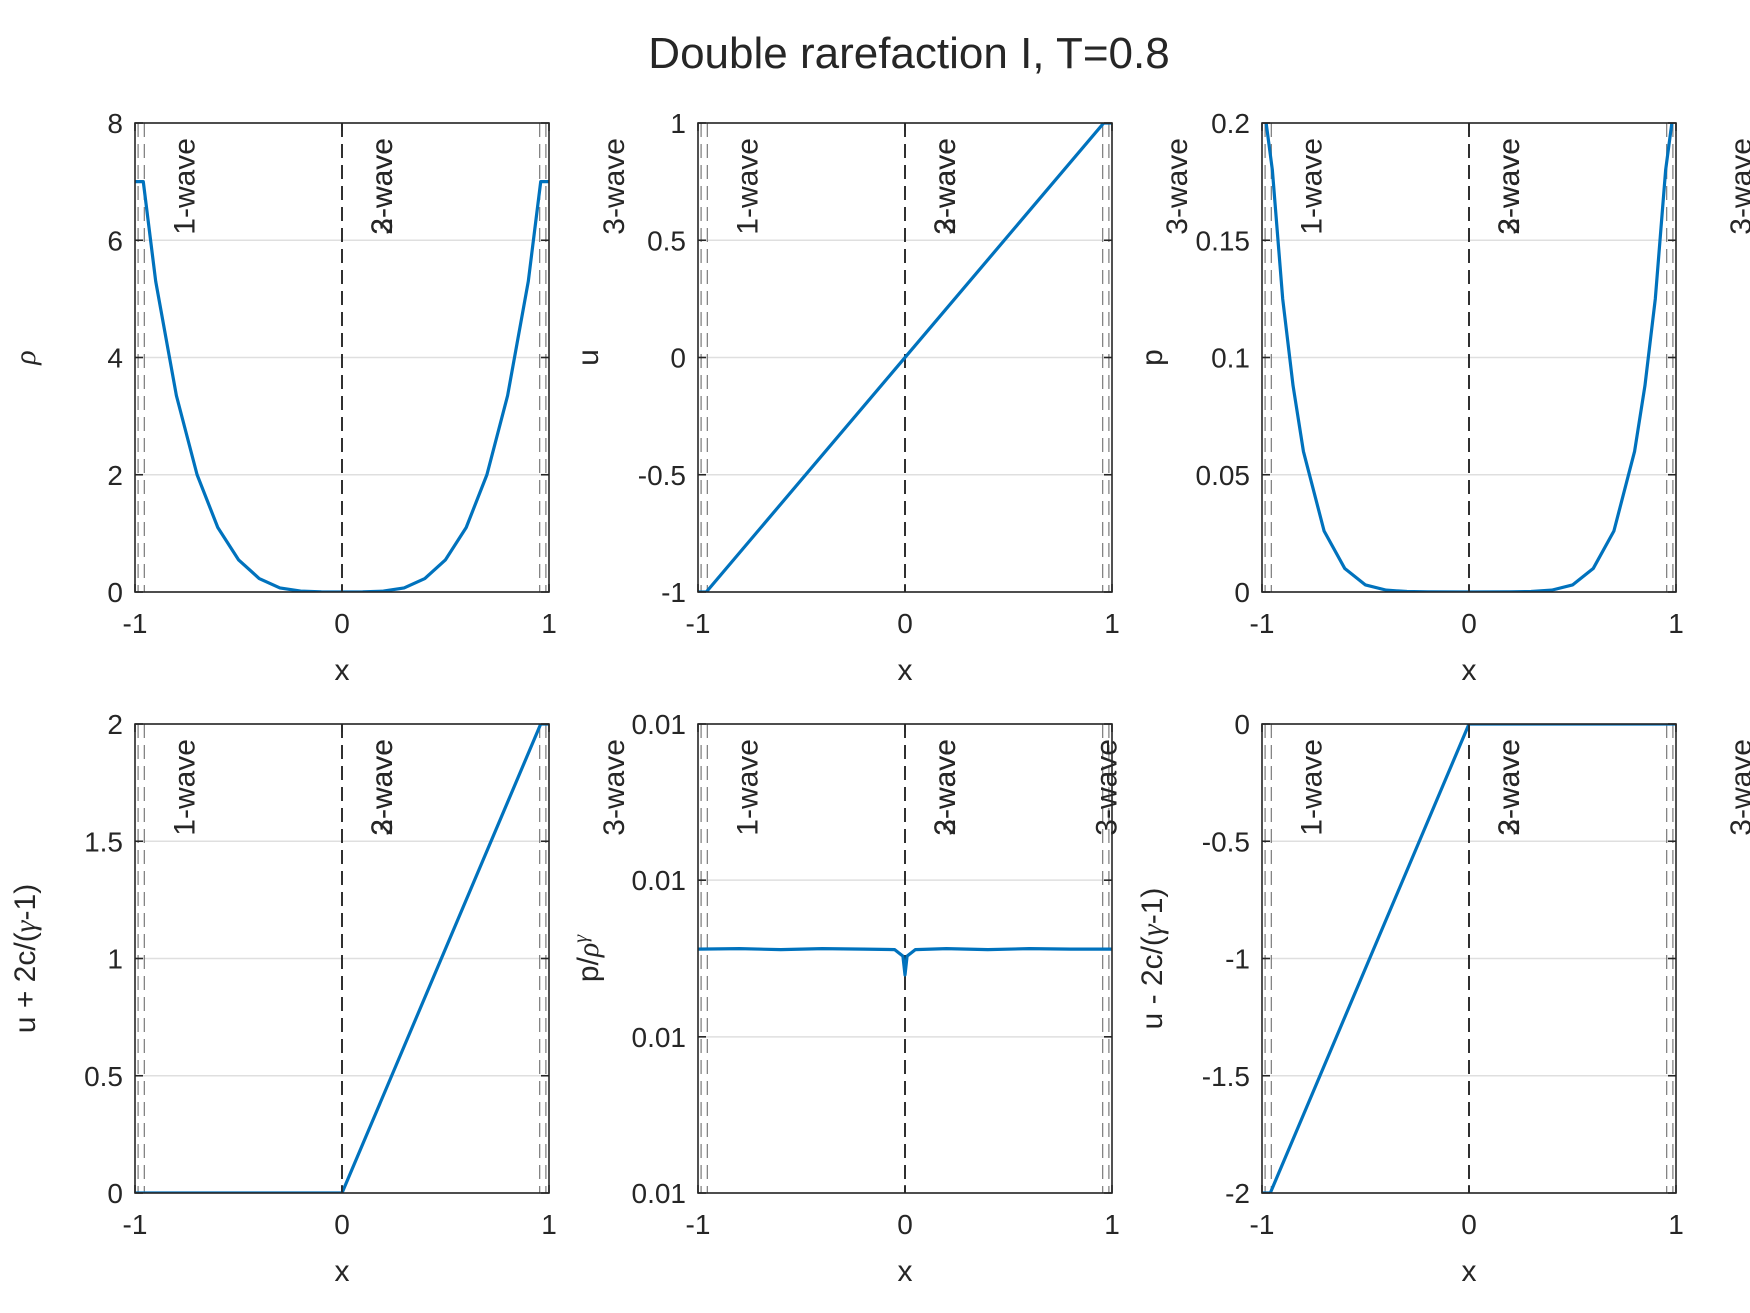 Image resolution: width=1750 pixels, height=1313 pixels. Describe the element at coordinates (1237, 1193) in the screenshot. I see `y-tick-label: -2` at that location.